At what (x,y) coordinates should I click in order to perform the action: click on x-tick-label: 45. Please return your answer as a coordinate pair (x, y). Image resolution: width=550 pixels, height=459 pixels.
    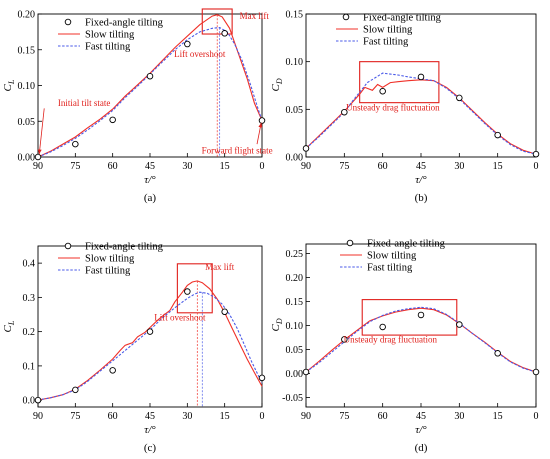
    Looking at the image, I should click on (150, 166).